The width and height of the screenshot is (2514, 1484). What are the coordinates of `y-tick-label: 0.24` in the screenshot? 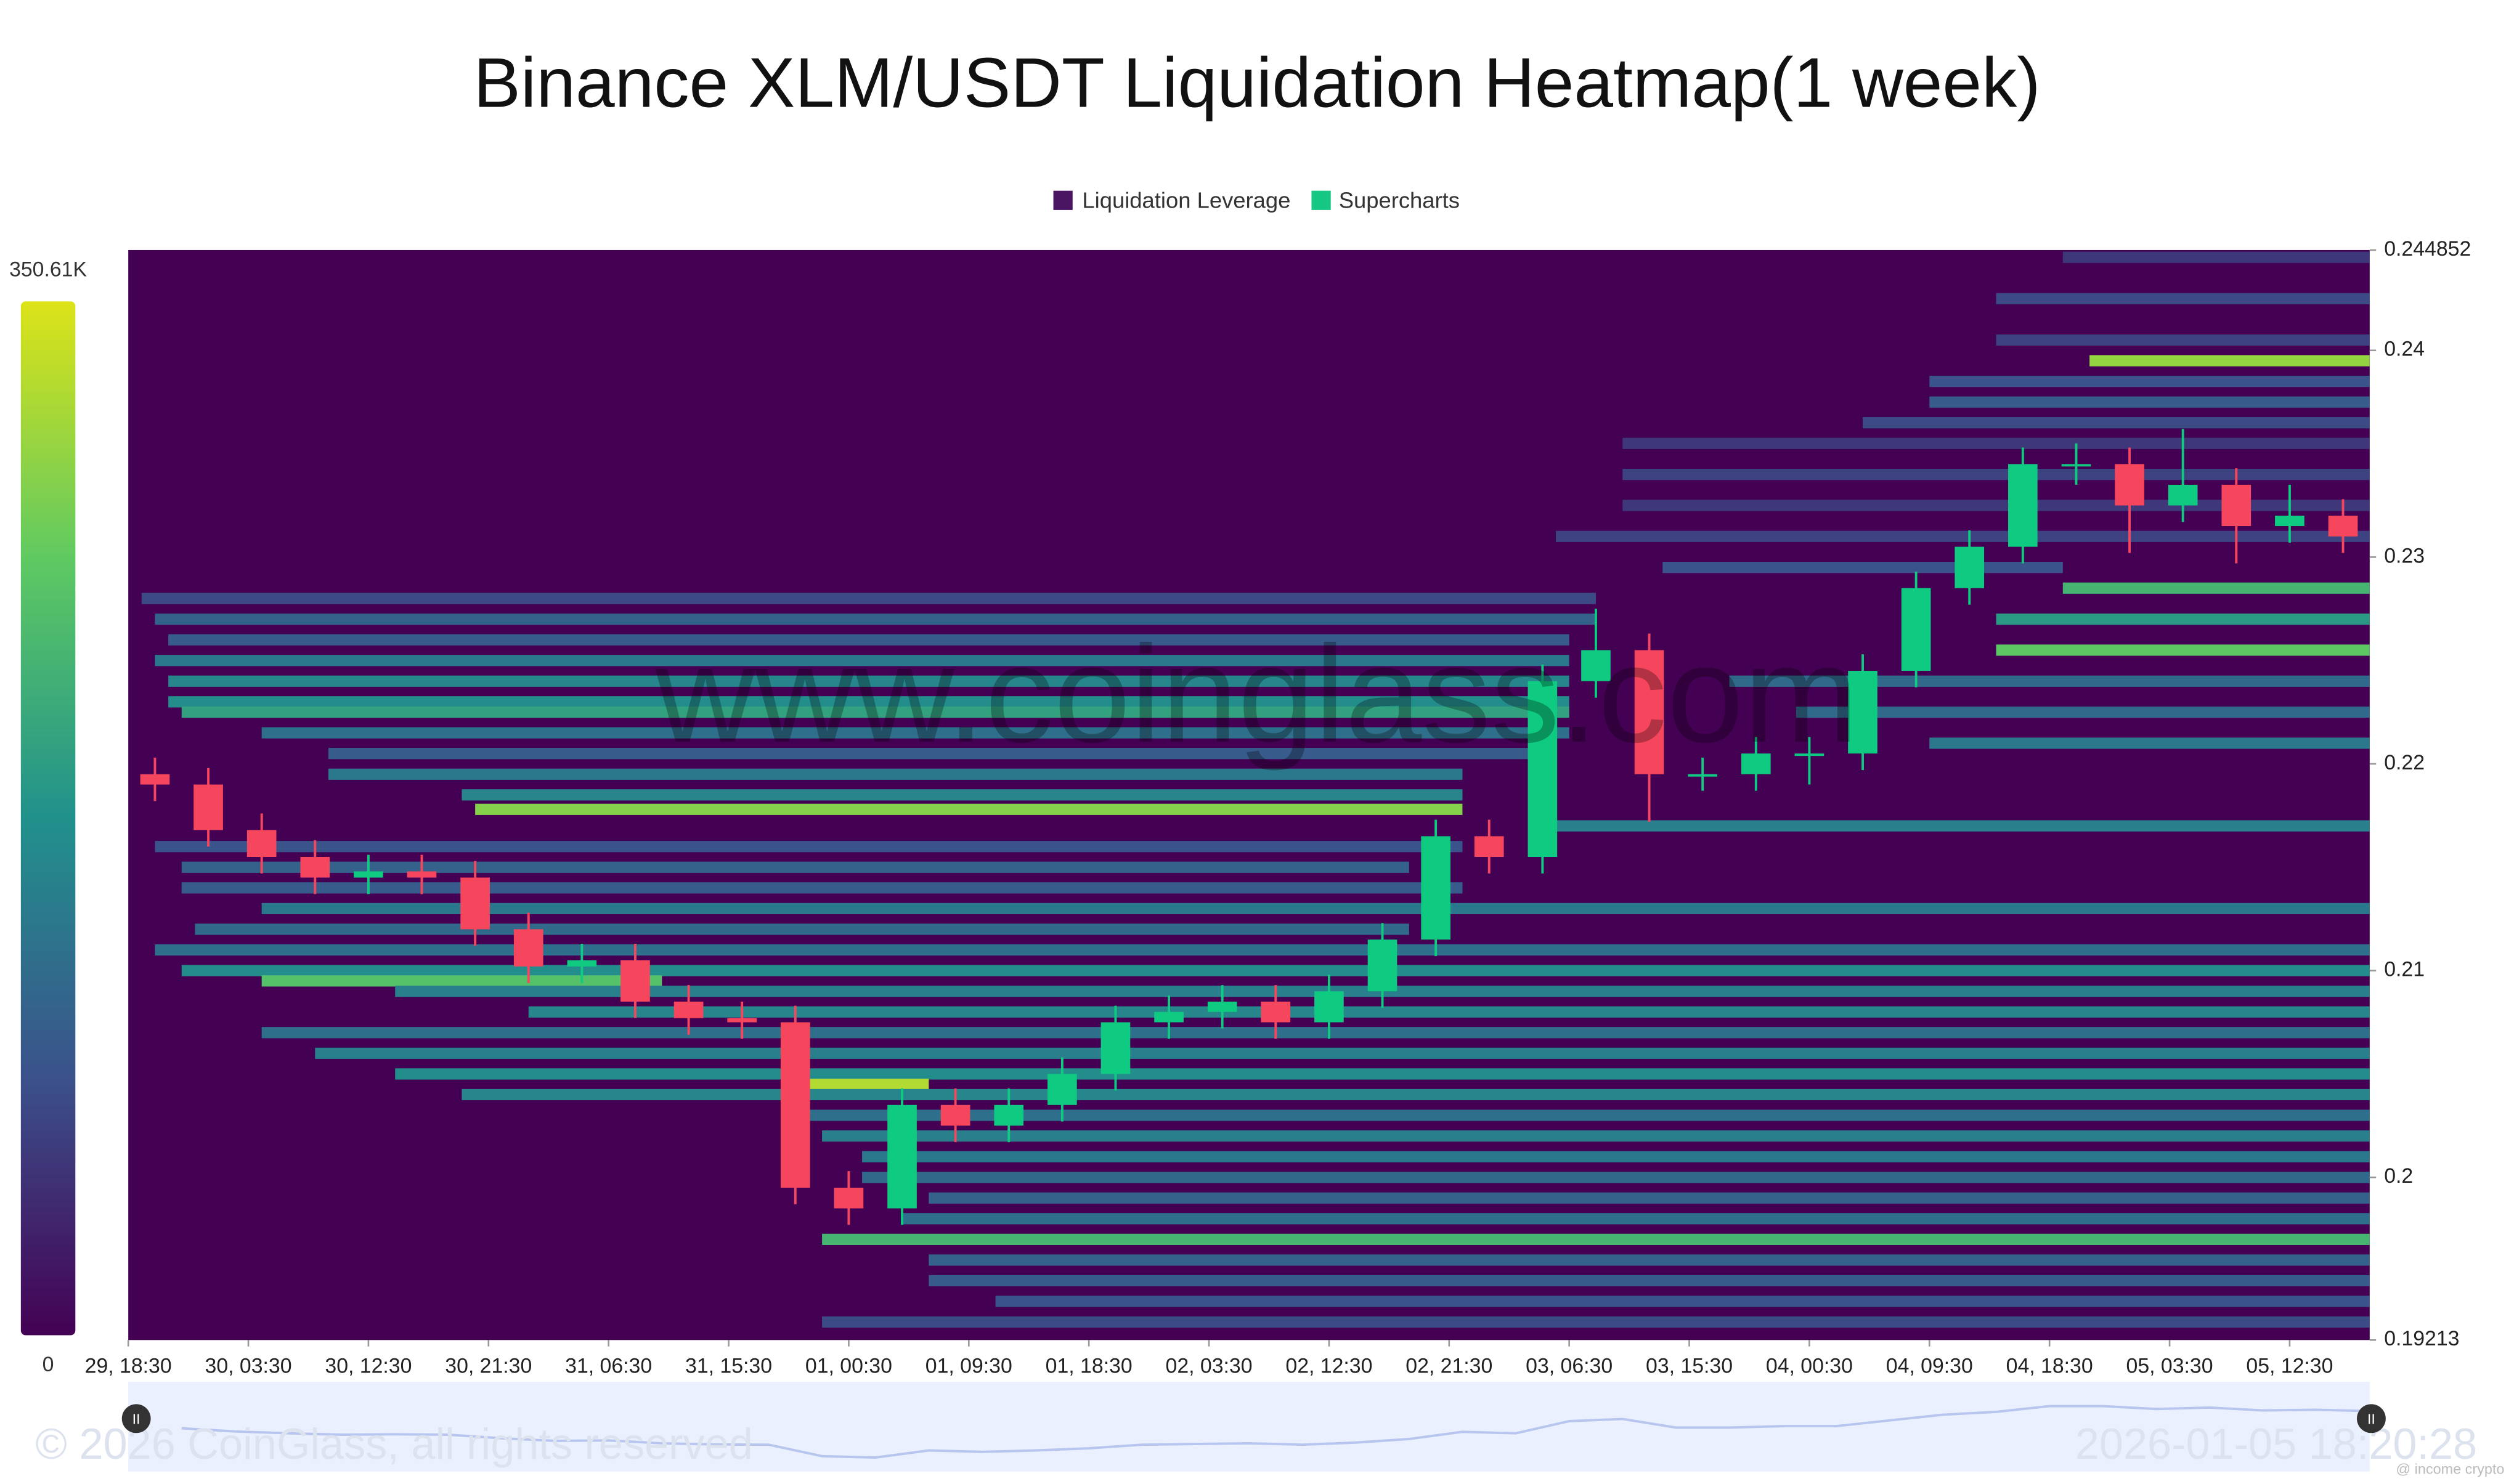 It's located at (2404, 349).